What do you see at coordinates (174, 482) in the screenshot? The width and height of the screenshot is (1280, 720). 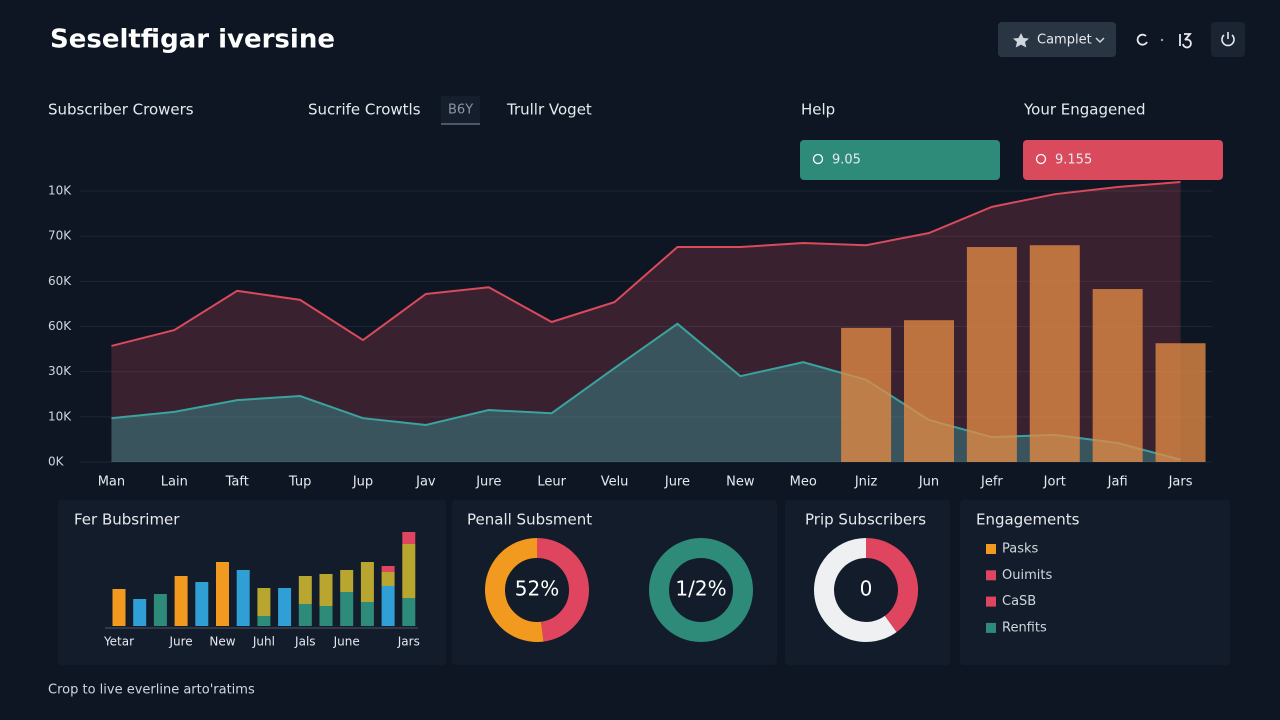 I see `x-tick-label: Lain` at bounding box center [174, 482].